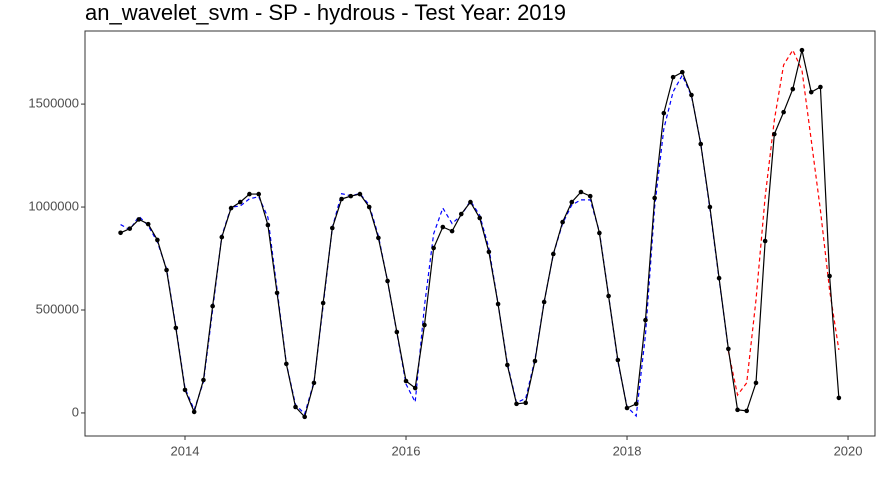 The width and height of the screenshot is (880, 480). I want to click on x-tick-label: 2018, so click(627, 450).